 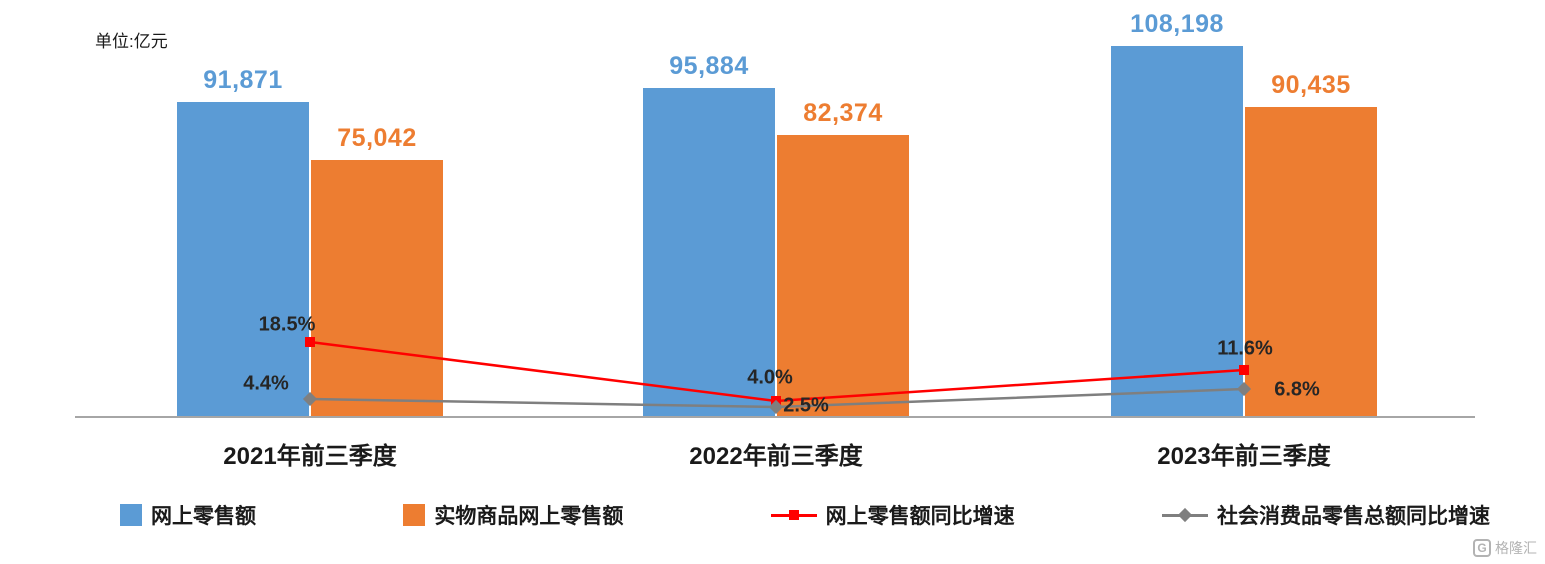 What do you see at coordinates (1311, 262) in the screenshot?
I see `bar-series1-cat2` at bounding box center [1311, 262].